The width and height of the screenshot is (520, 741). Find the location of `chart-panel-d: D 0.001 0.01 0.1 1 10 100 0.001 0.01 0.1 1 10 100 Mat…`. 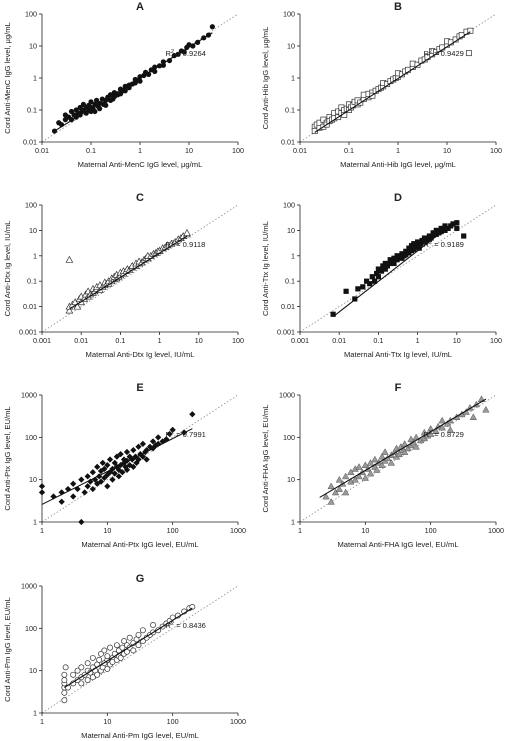

chart-panel-d: D 0.001 0.01 0.1 1 10 100 0.001 0.01 0.1 1 10 100 Mat… is located at coordinates (381, 275).